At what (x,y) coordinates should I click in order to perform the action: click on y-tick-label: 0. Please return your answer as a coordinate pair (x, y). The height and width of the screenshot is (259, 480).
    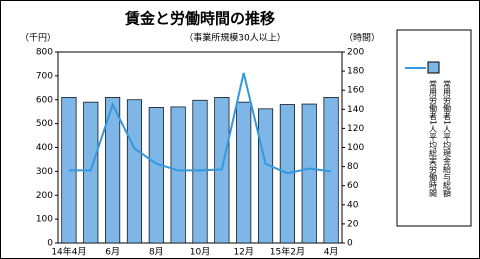
    Looking at the image, I should click on (50, 244).